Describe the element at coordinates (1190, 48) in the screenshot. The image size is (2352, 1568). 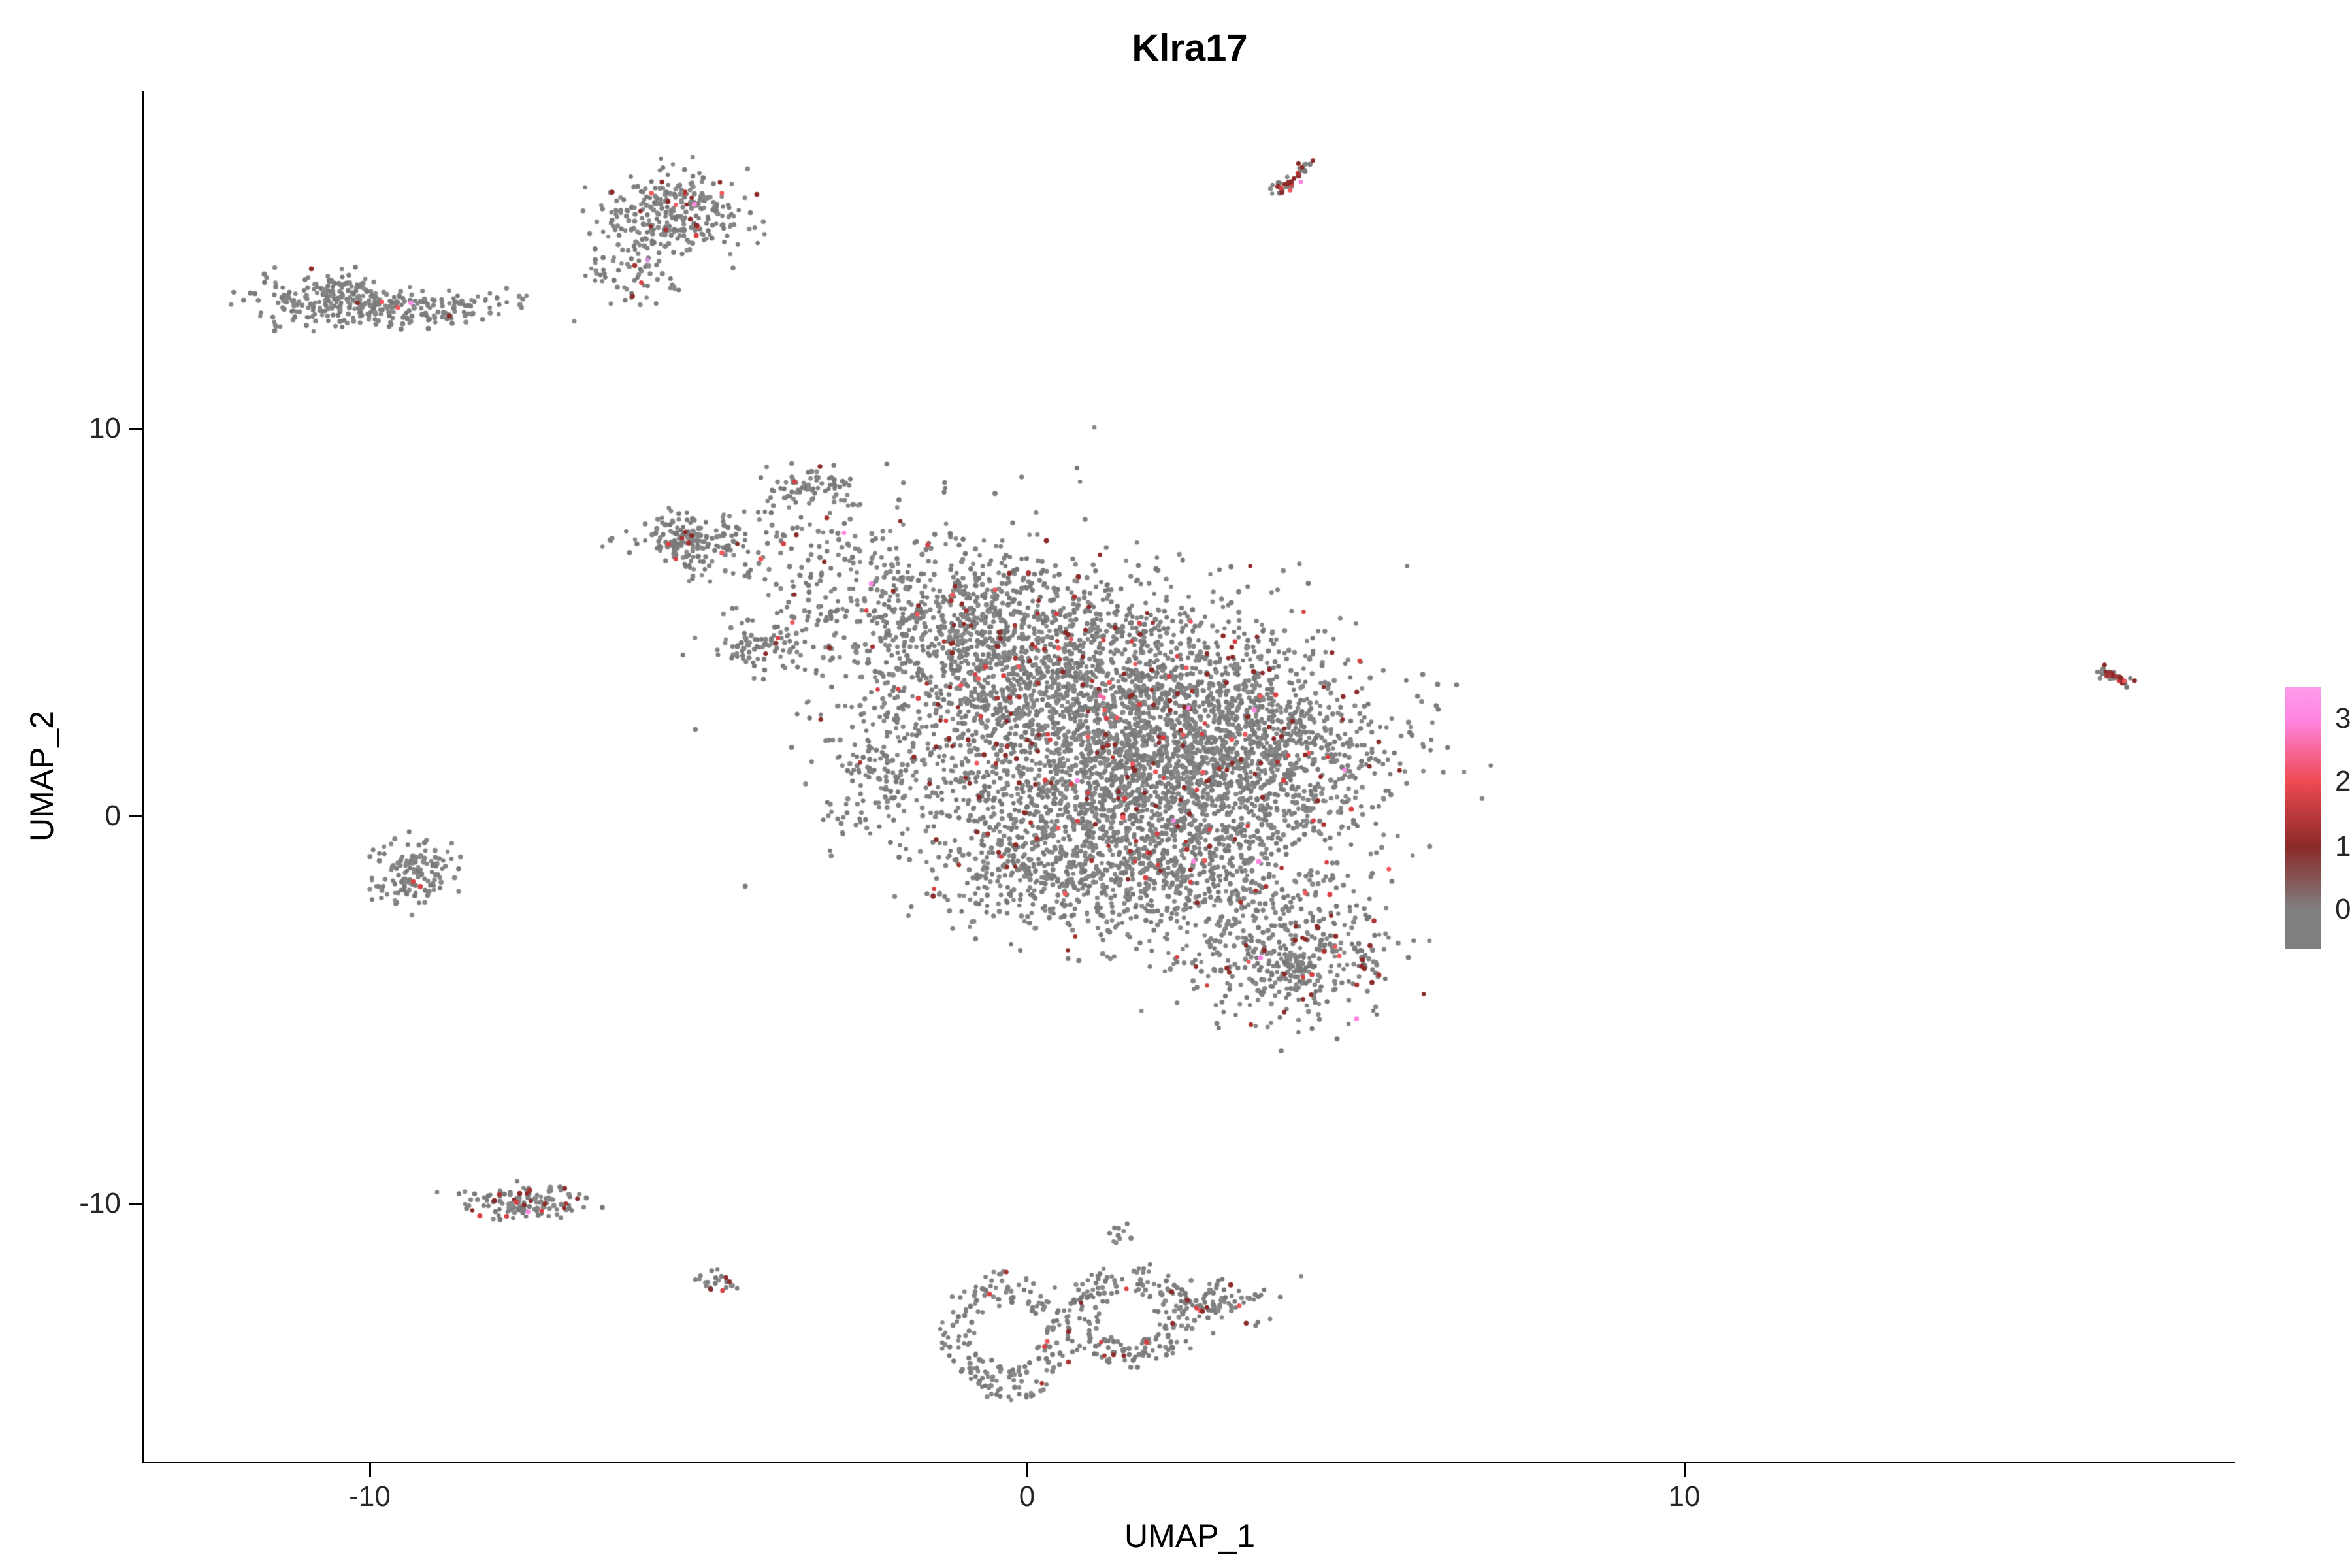
I see `chart-title: Klra17` at that location.